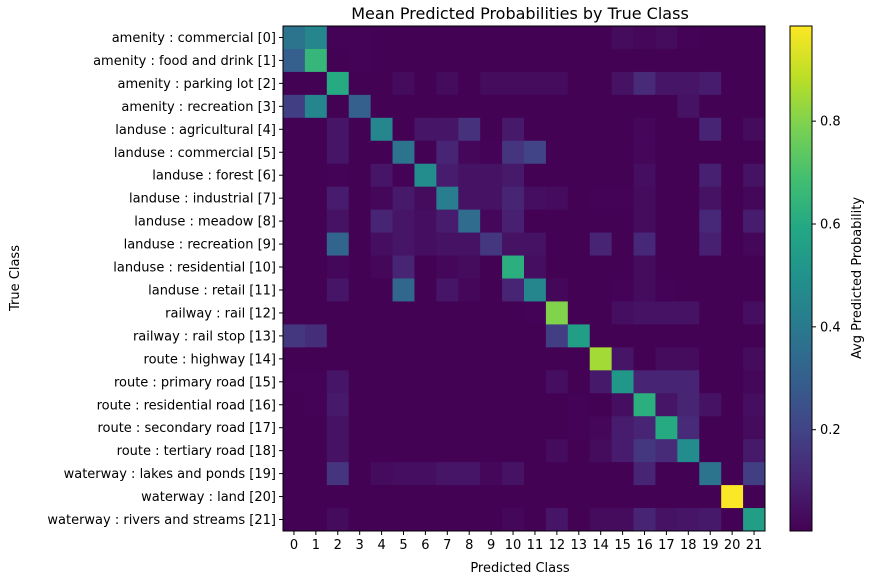 The image size is (876, 587). I want to click on x-tick-label: 21, so click(754, 545).